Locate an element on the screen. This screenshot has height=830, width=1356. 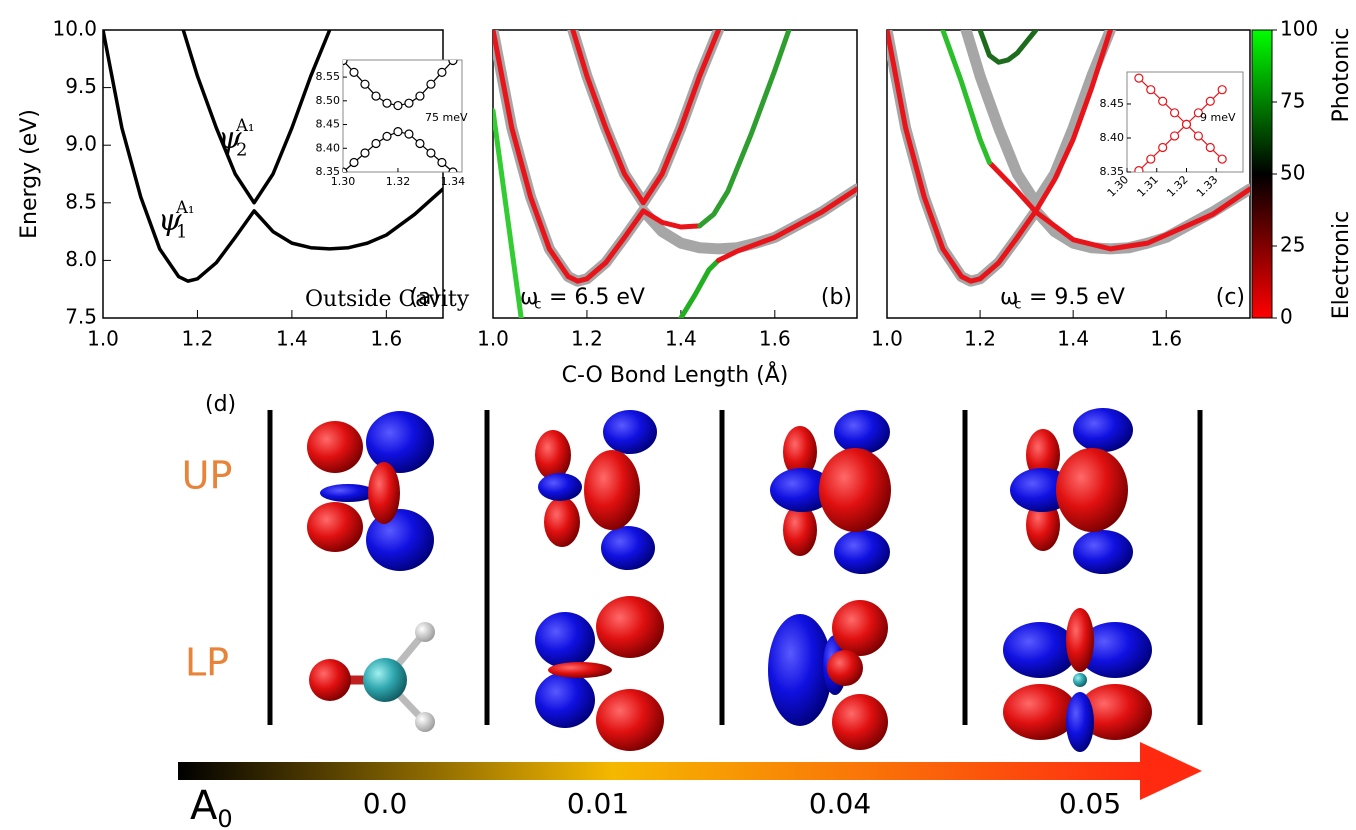
x-tick-label: 1.30 is located at coordinates (343, 181).